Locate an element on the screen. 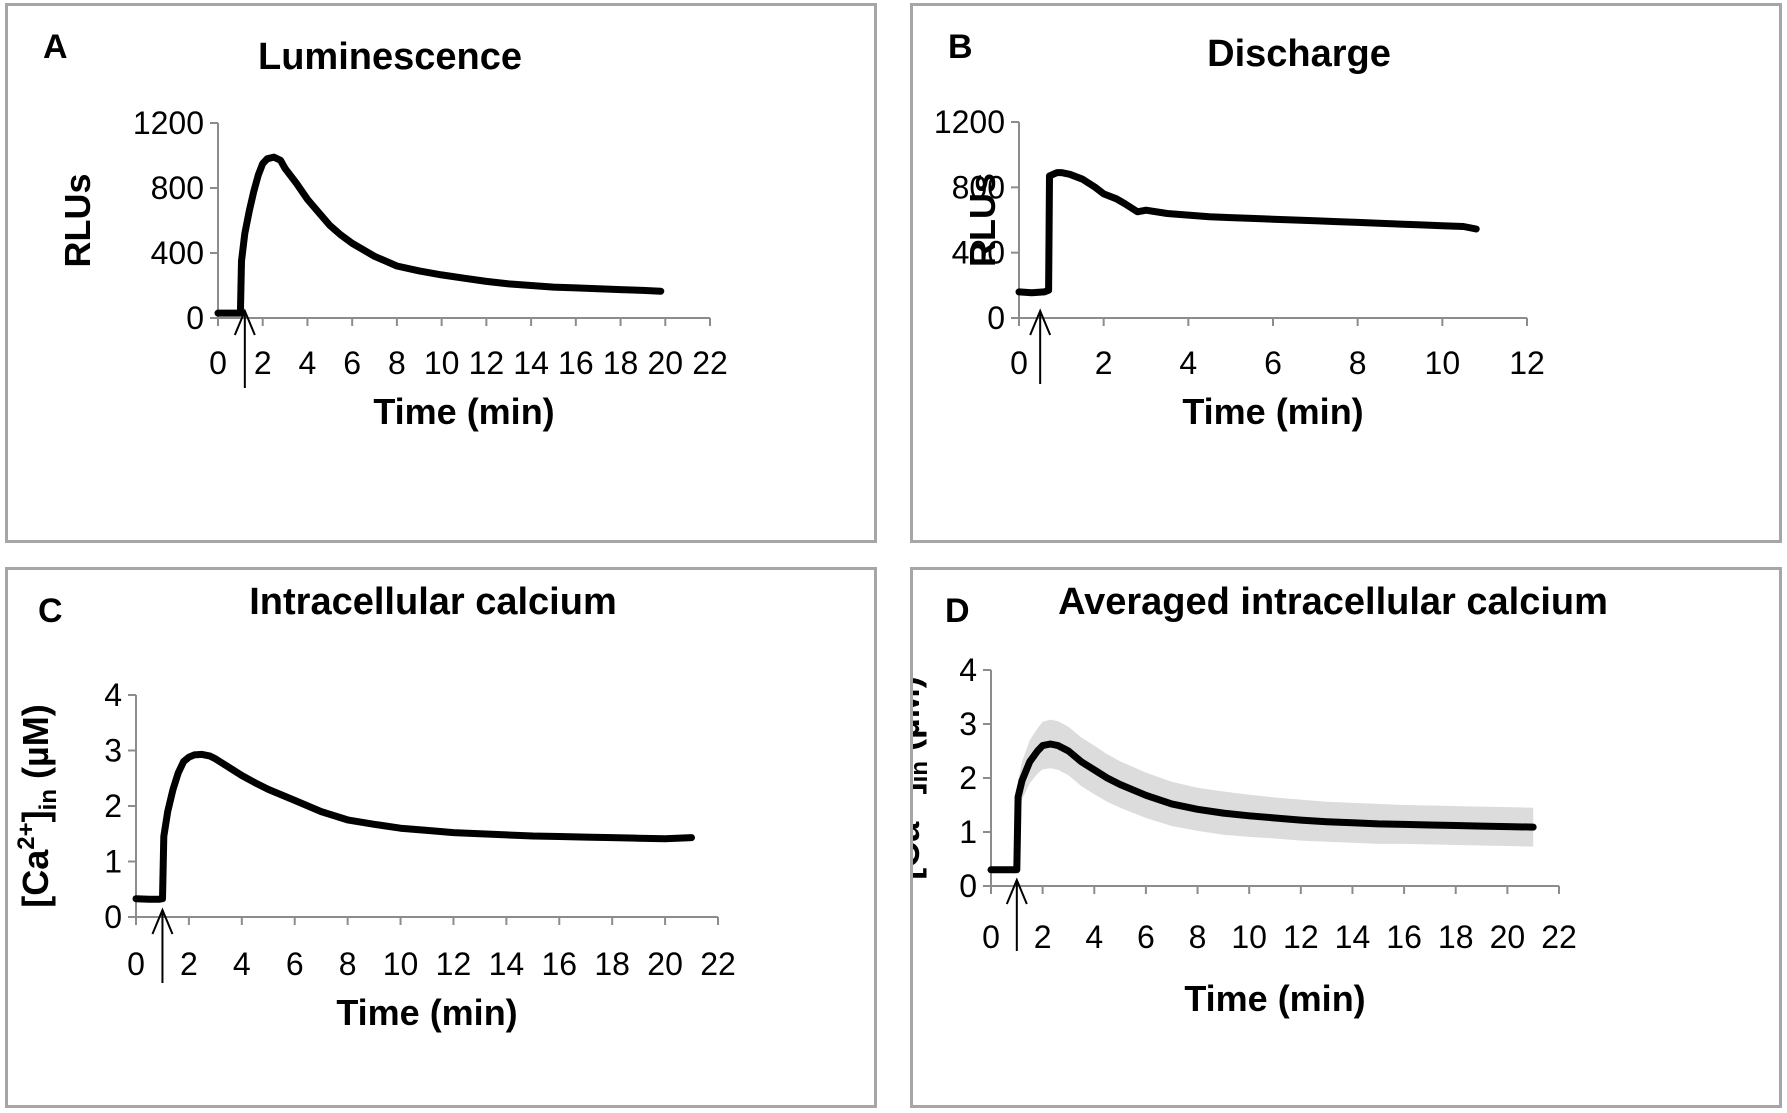 The width and height of the screenshot is (1787, 1113). error-band is located at coordinates (1262, 795).